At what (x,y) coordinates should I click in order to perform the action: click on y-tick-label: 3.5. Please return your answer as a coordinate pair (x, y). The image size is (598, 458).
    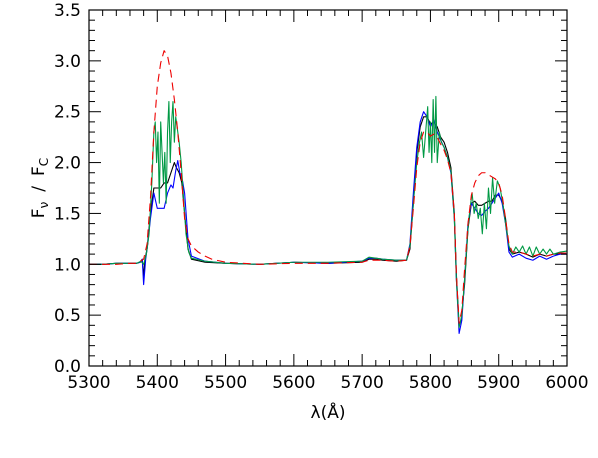
    Looking at the image, I should click on (67, 11).